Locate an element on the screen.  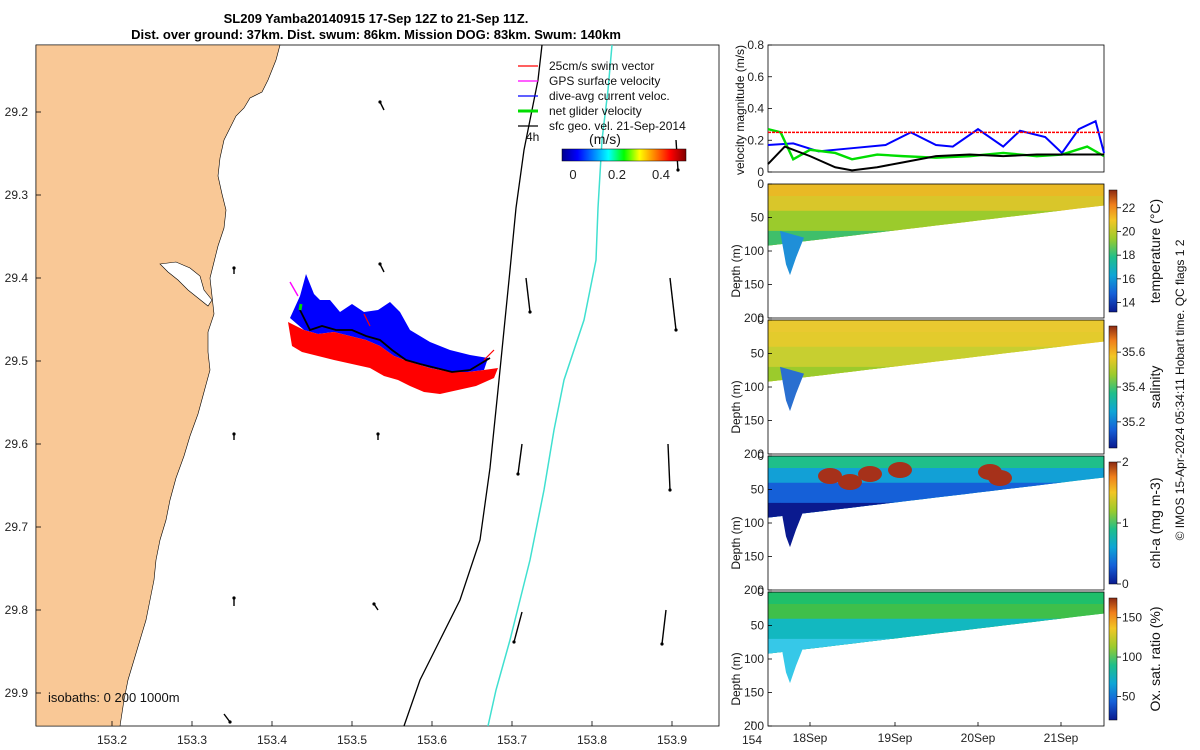
velocity-frame is located at coordinates (936, 108).